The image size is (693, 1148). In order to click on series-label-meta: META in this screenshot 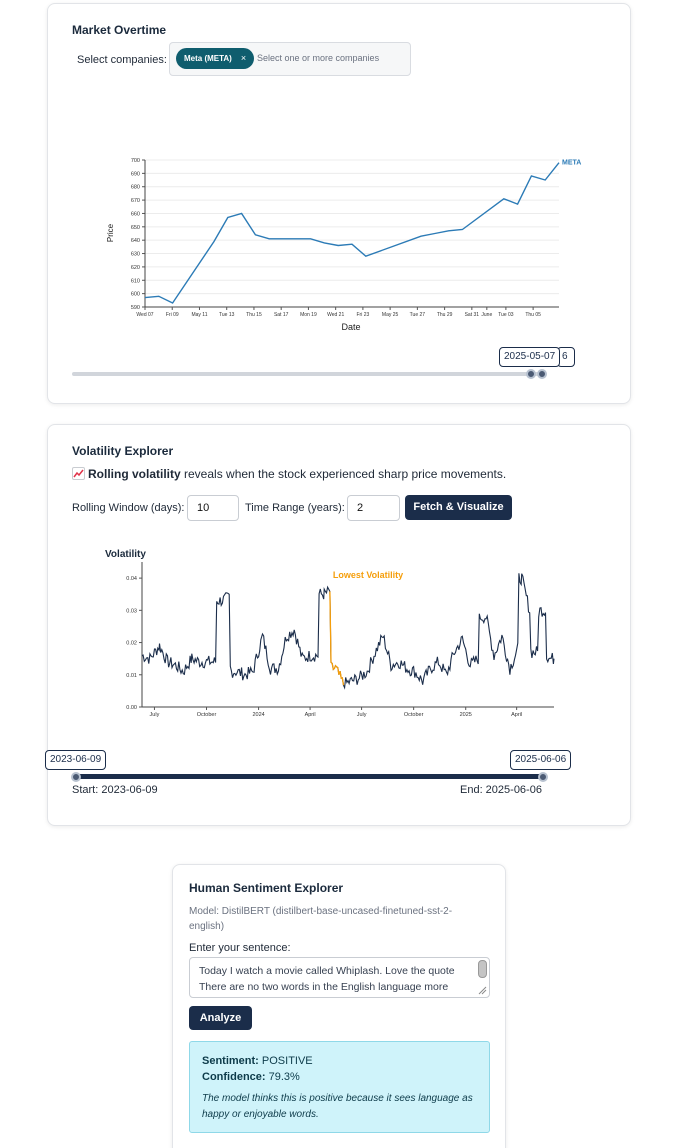, I will do `click(571, 163)`.